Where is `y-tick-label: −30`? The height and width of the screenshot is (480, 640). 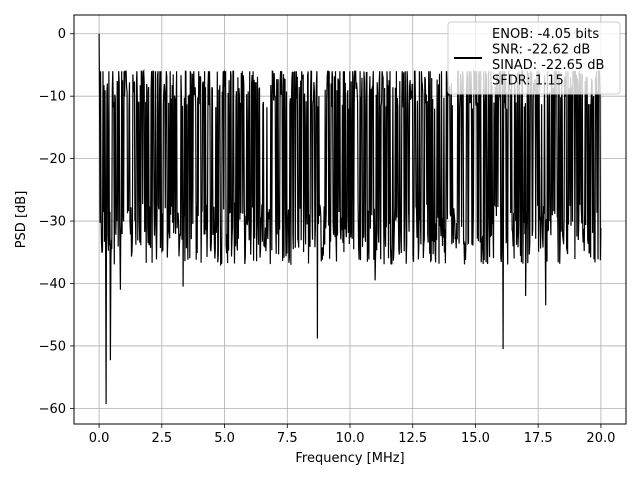
y-tick-label: −30 is located at coordinates (52, 222).